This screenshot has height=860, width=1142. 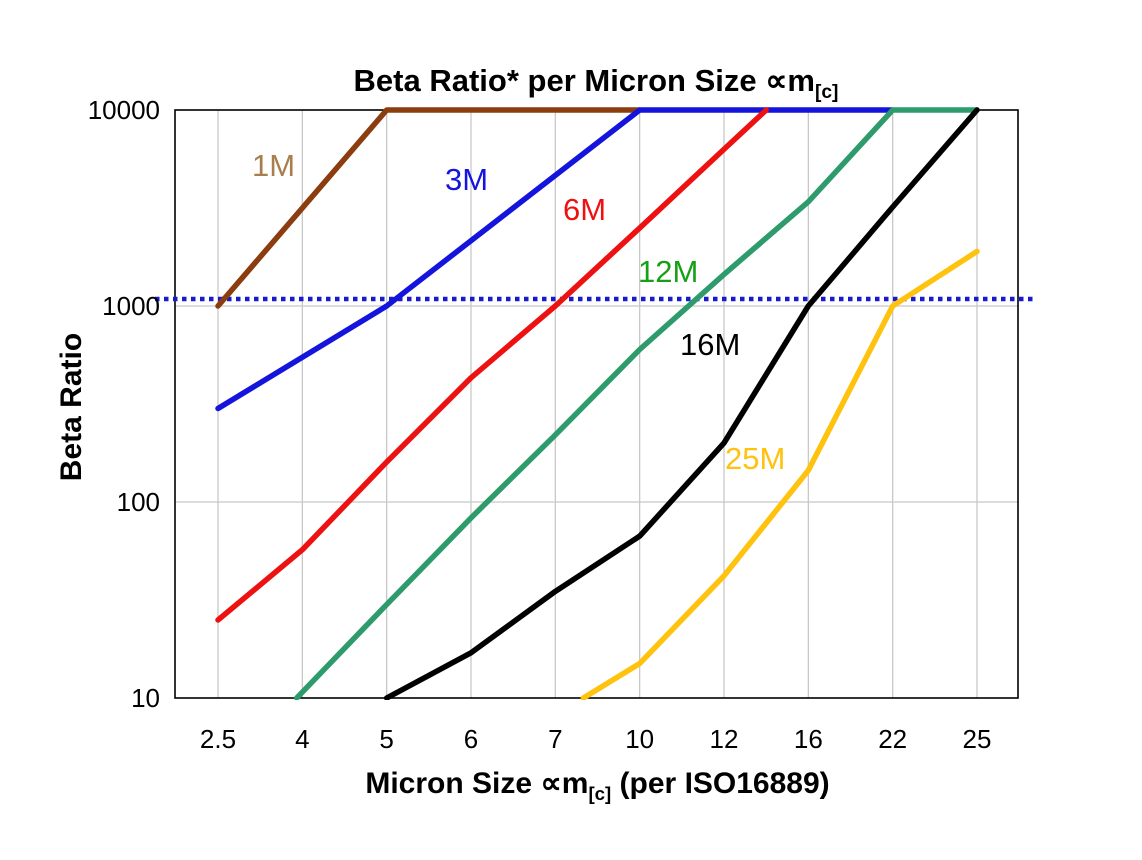 What do you see at coordinates (145, 698) in the screenshot?
I see `y-tick-10: 10` at bounding box center [145, 698].